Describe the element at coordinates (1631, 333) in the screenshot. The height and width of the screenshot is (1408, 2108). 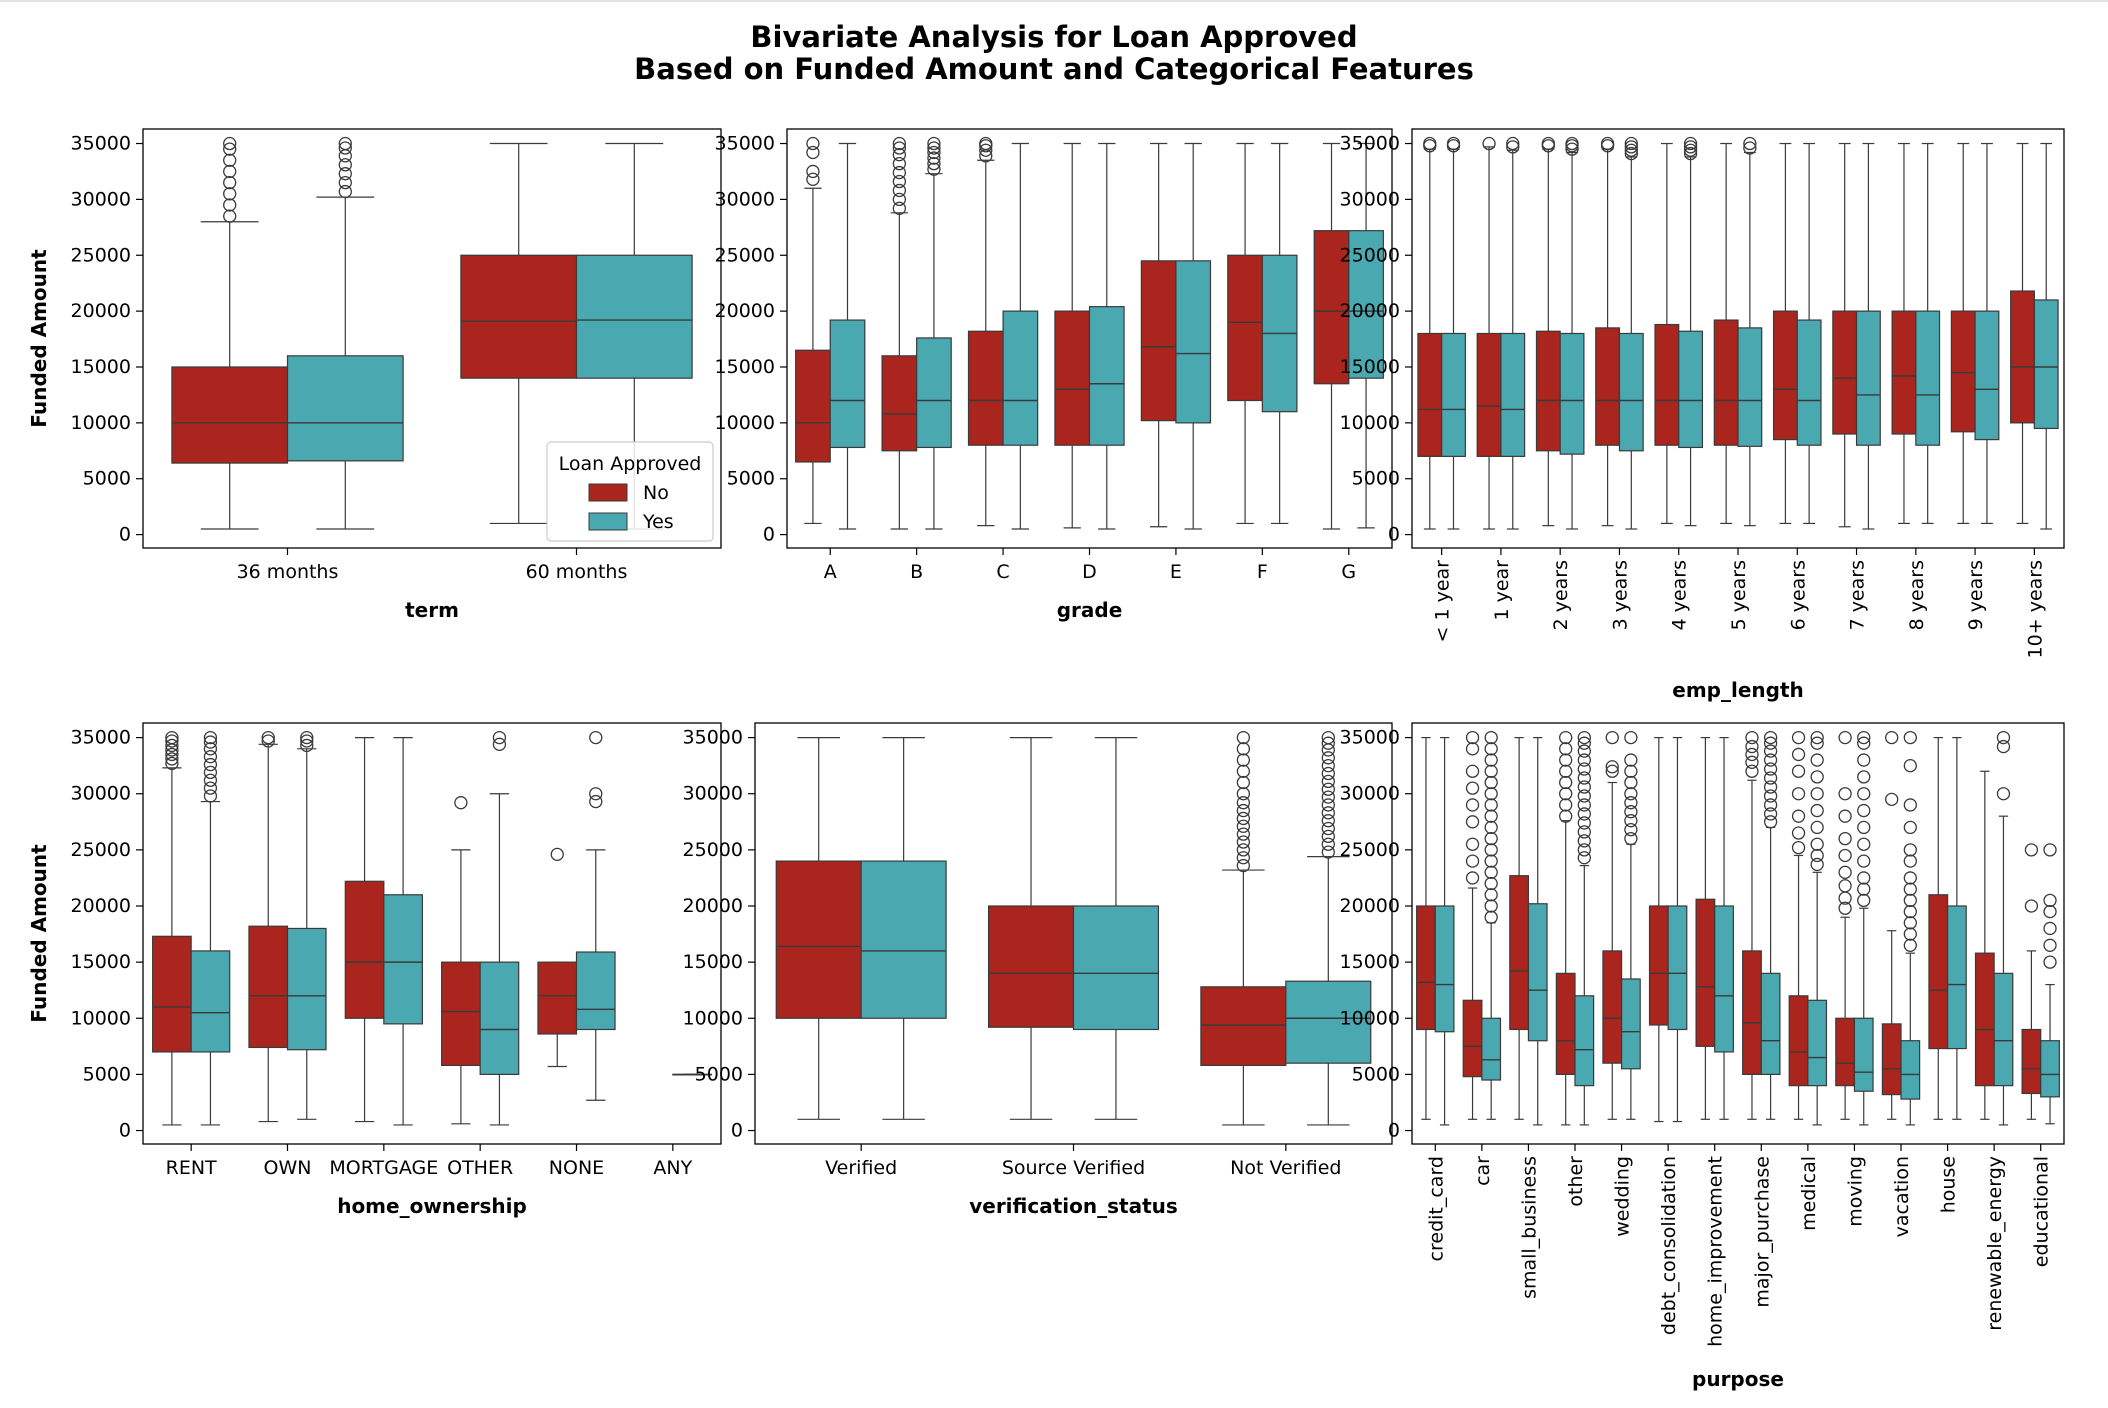
I see `box-3 years-Yes` at that location.